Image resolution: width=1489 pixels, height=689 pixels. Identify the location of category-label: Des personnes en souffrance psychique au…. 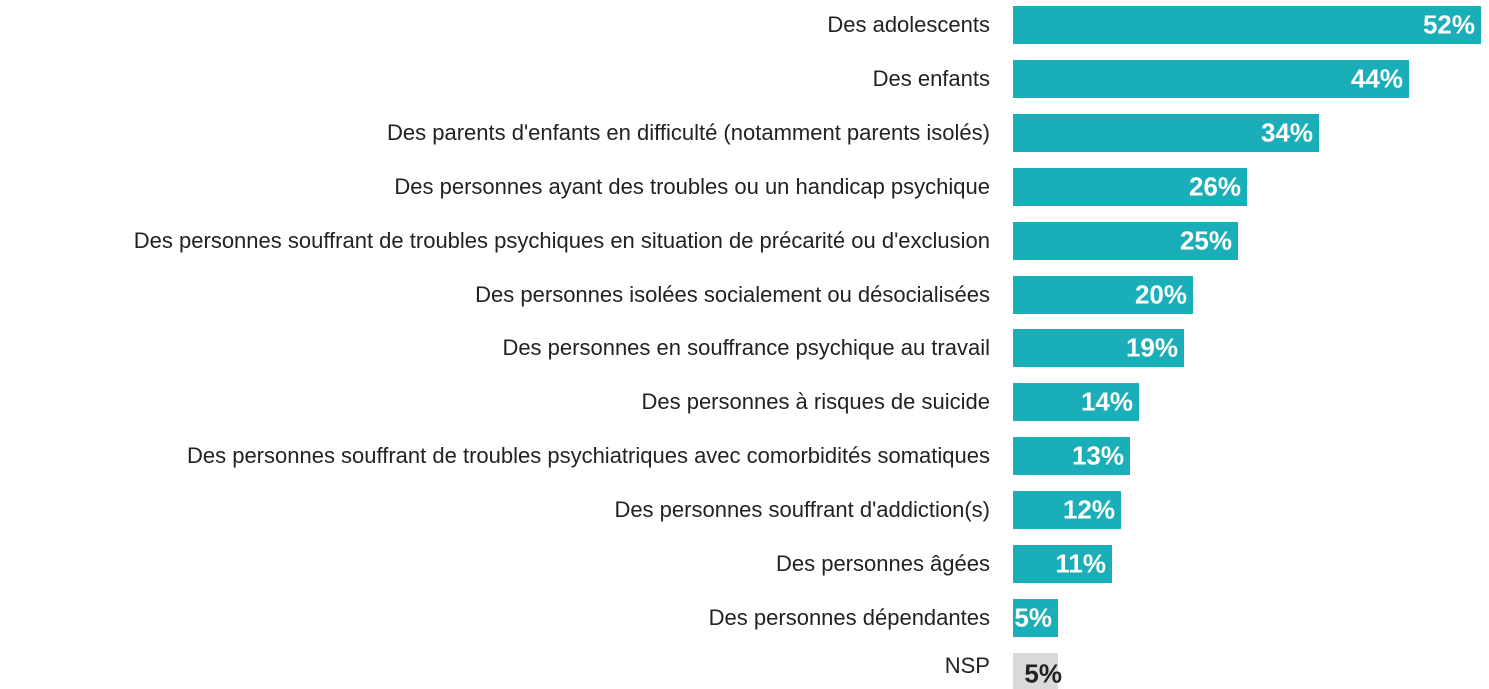
(746, 348).